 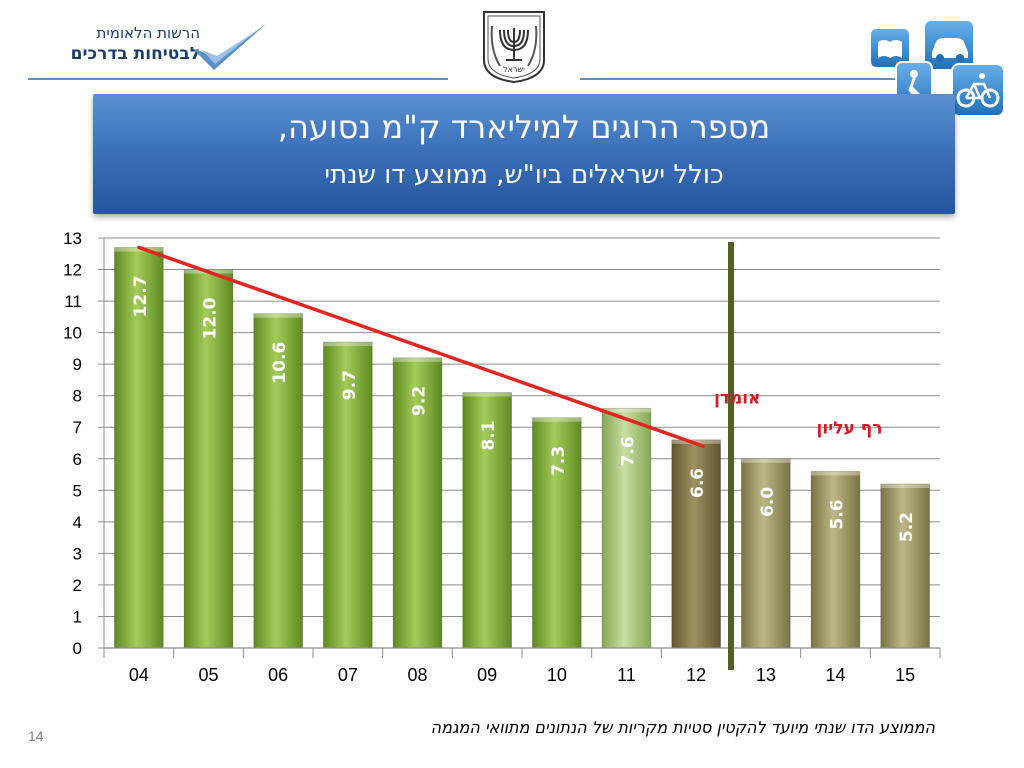 I want to click on data-label-11: 7.6, so click(x=629, y=451).